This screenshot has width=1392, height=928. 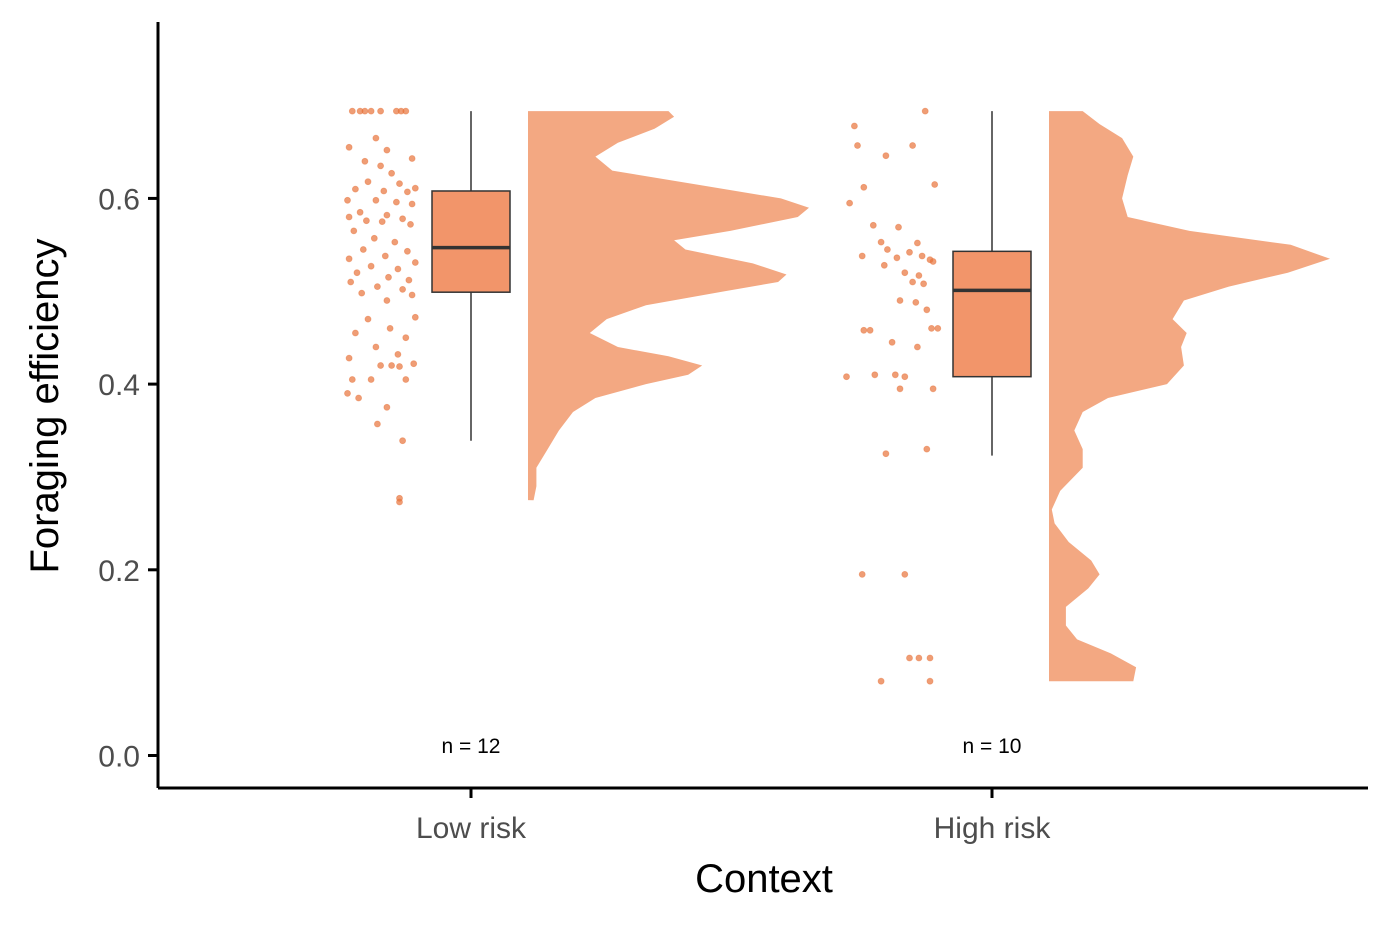 What do you see at coordinates (471, 828) in the screenshot?
I see `x-tick-label: Low risk` at bounding box center [471, 828].